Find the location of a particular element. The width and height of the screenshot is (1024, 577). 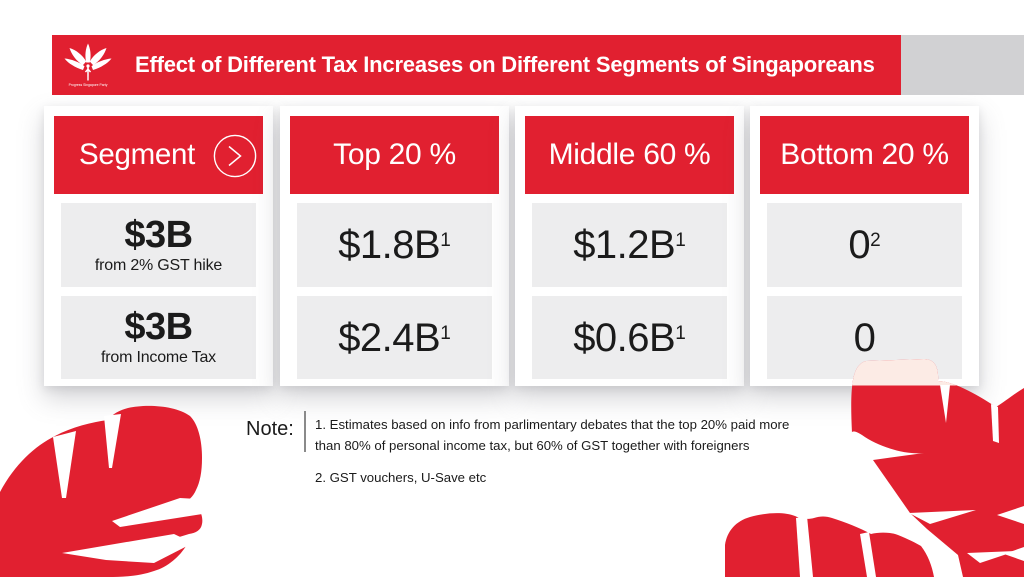

svg-text: Progress Singapore Party is located at coordinates (88, 85).